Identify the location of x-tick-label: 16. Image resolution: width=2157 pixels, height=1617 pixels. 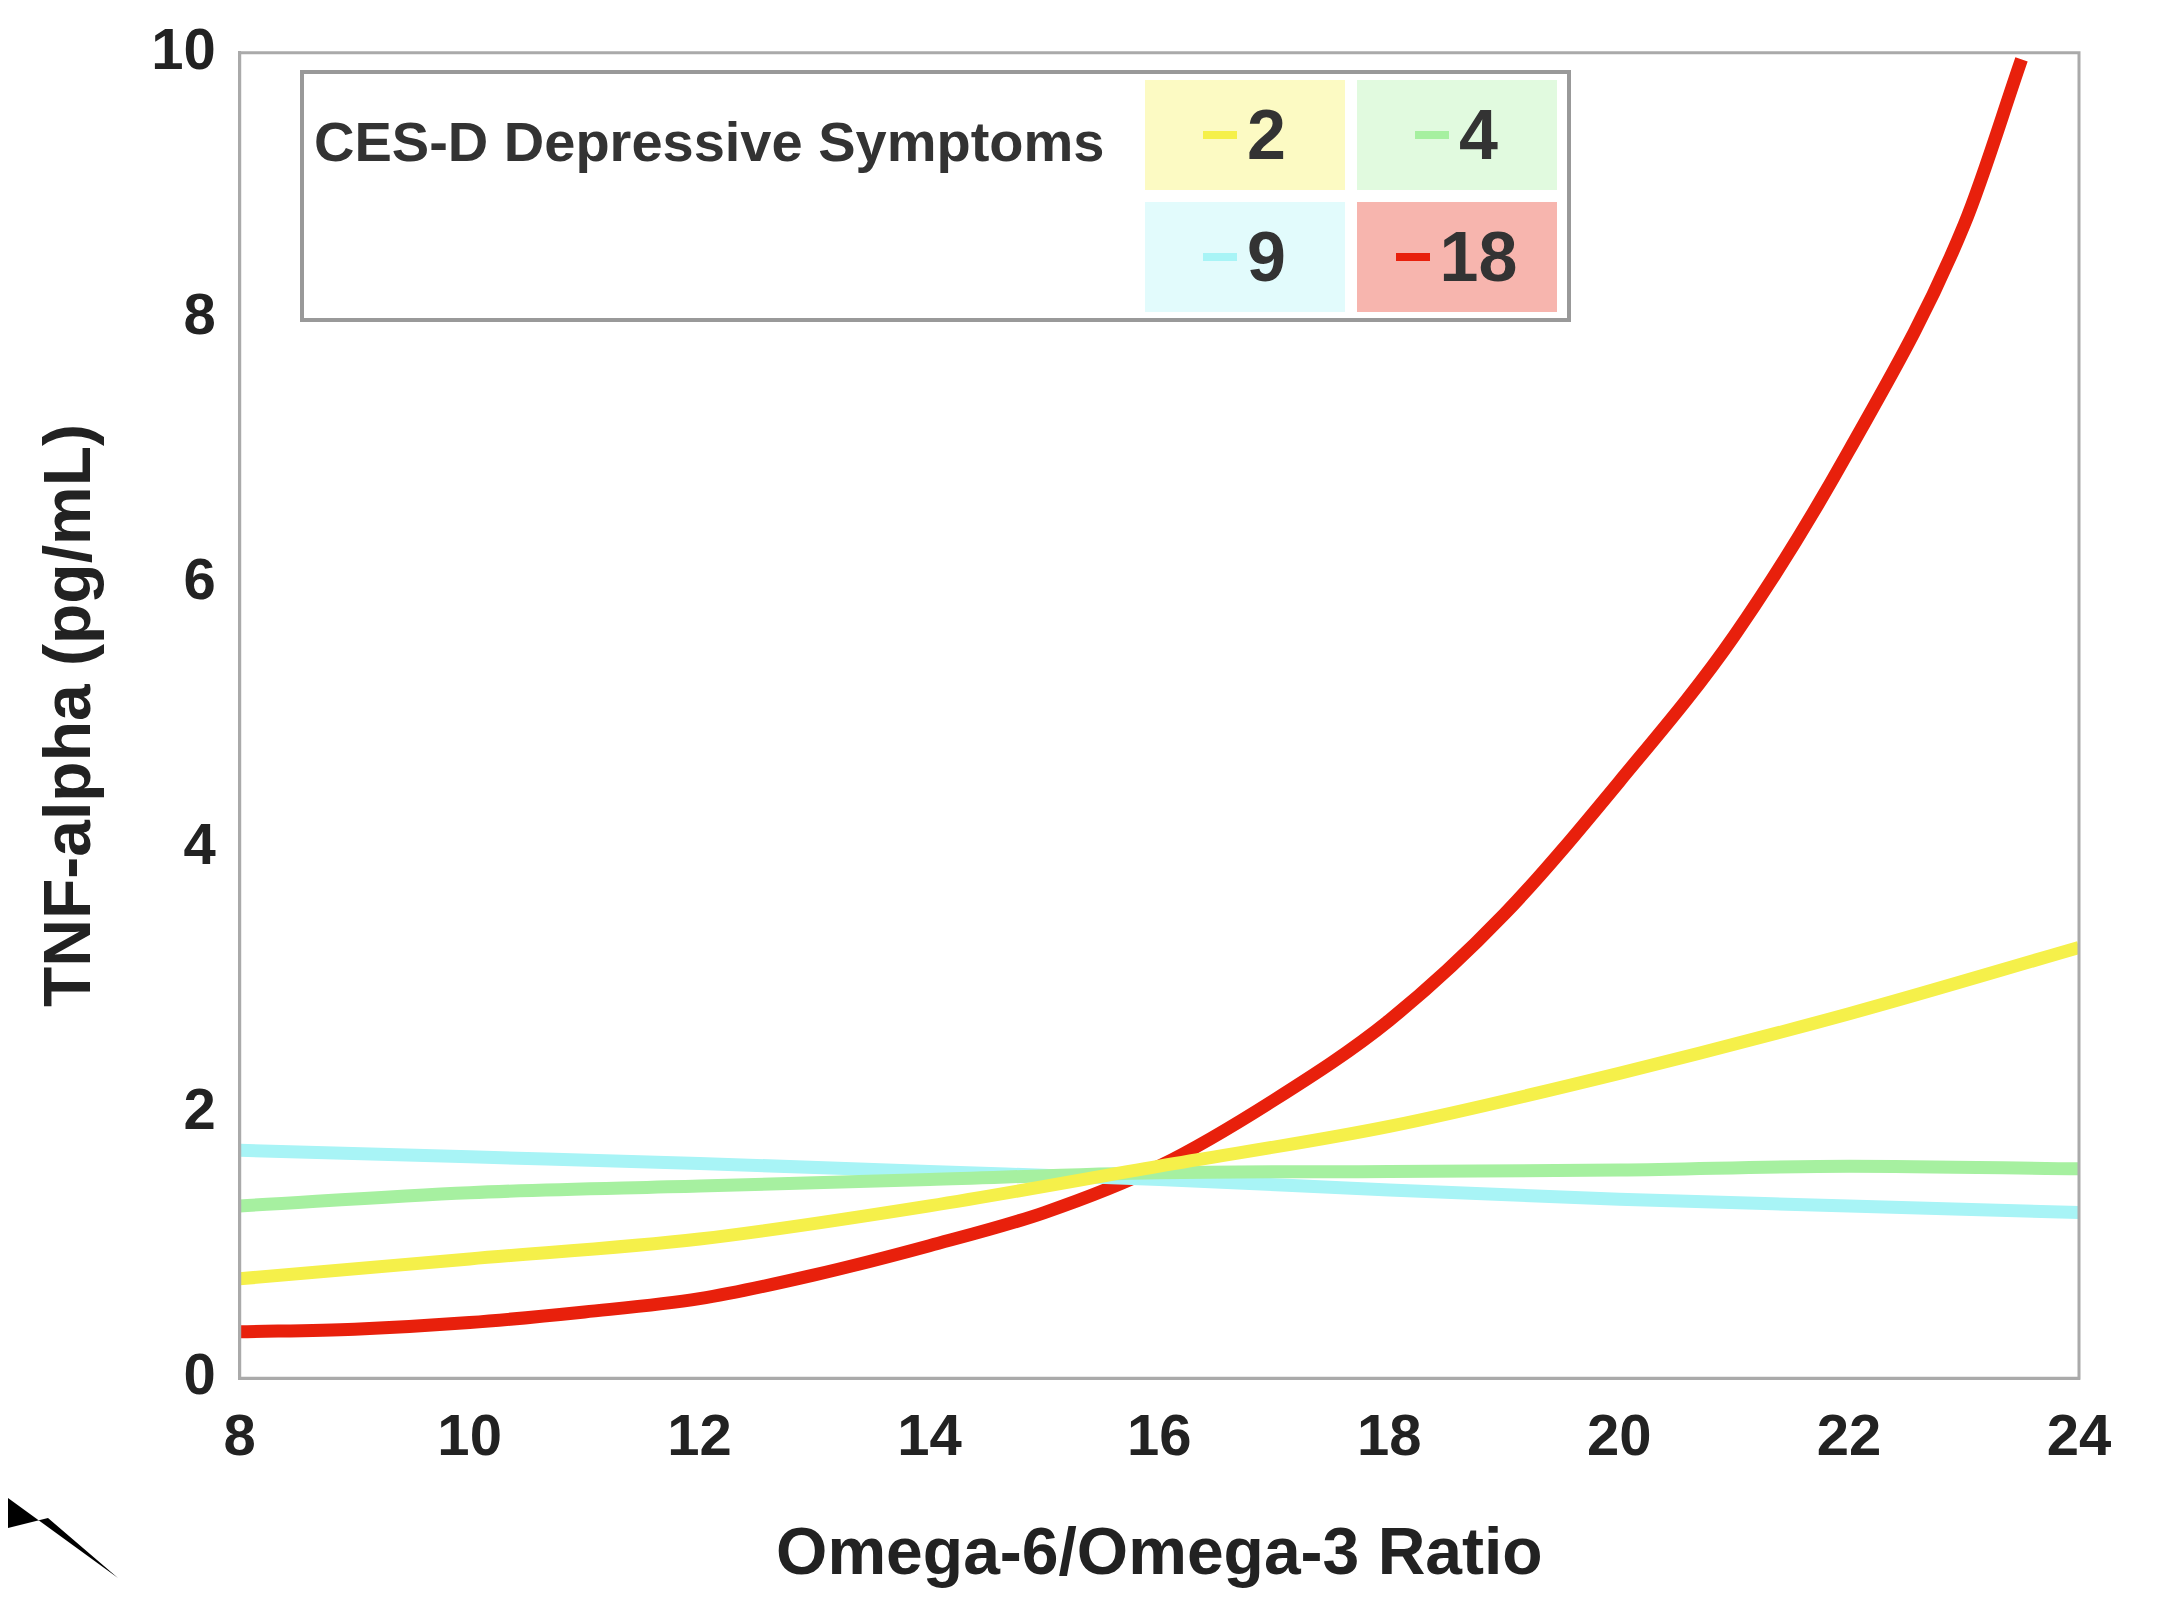
(1159, 1434).